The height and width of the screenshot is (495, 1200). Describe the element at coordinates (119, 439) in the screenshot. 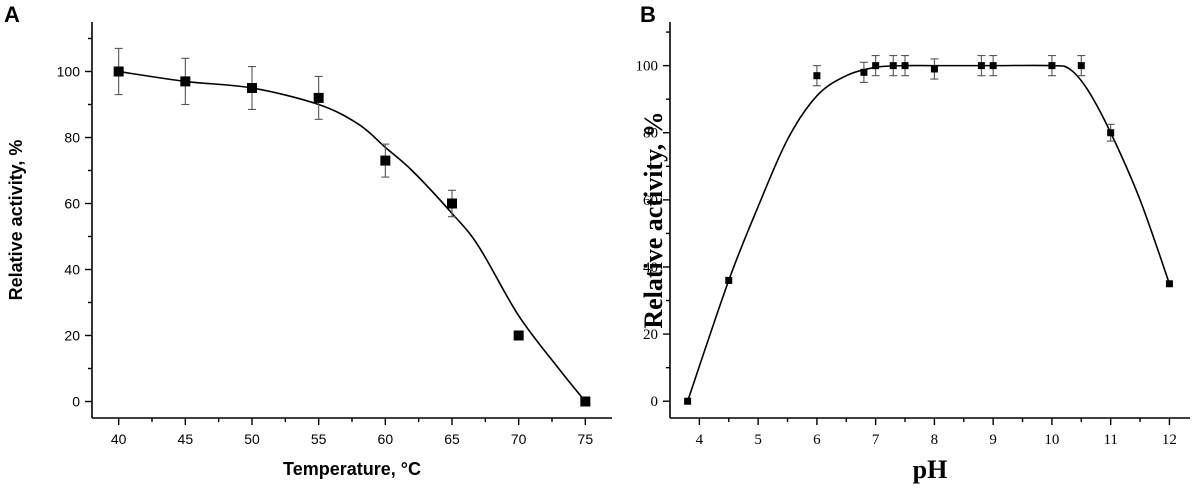

I see `x-tick-label: 40` at that location.